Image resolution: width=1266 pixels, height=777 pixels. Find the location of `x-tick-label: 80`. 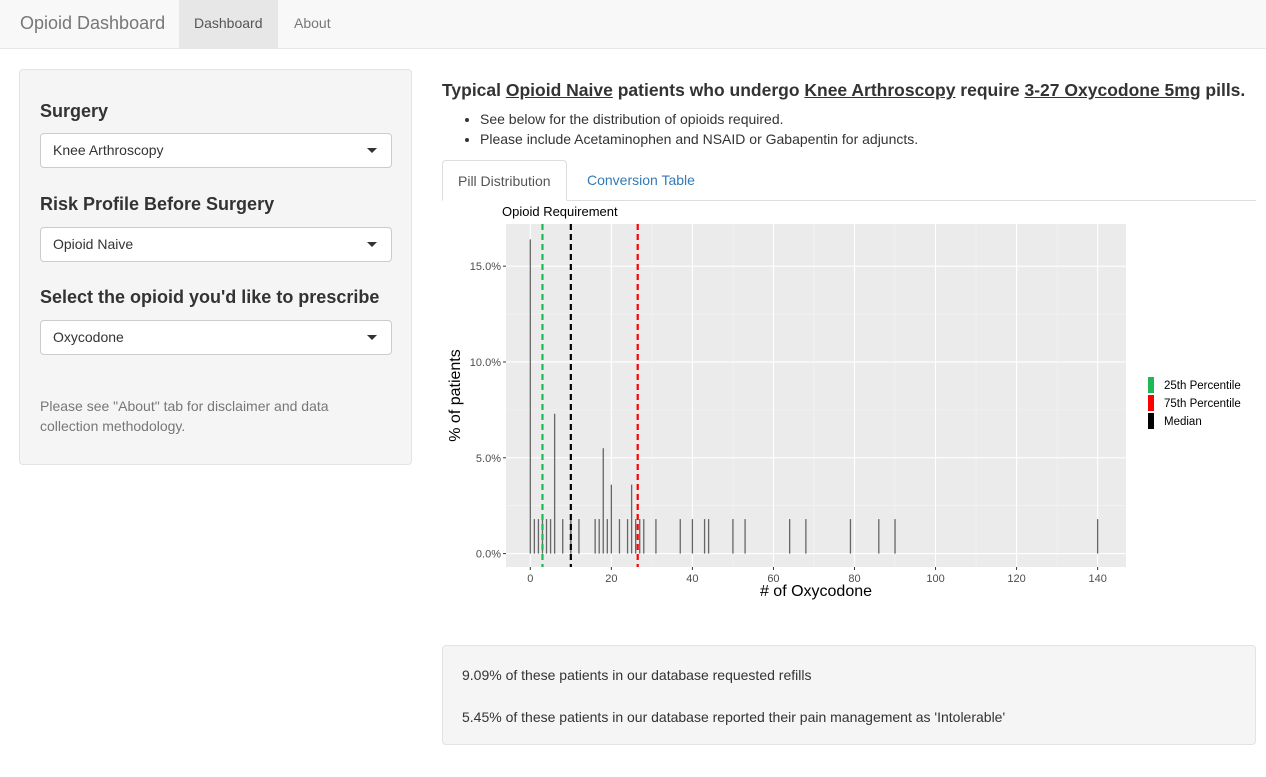

x-tick-label: 80 is located at coordinates (854, 579).